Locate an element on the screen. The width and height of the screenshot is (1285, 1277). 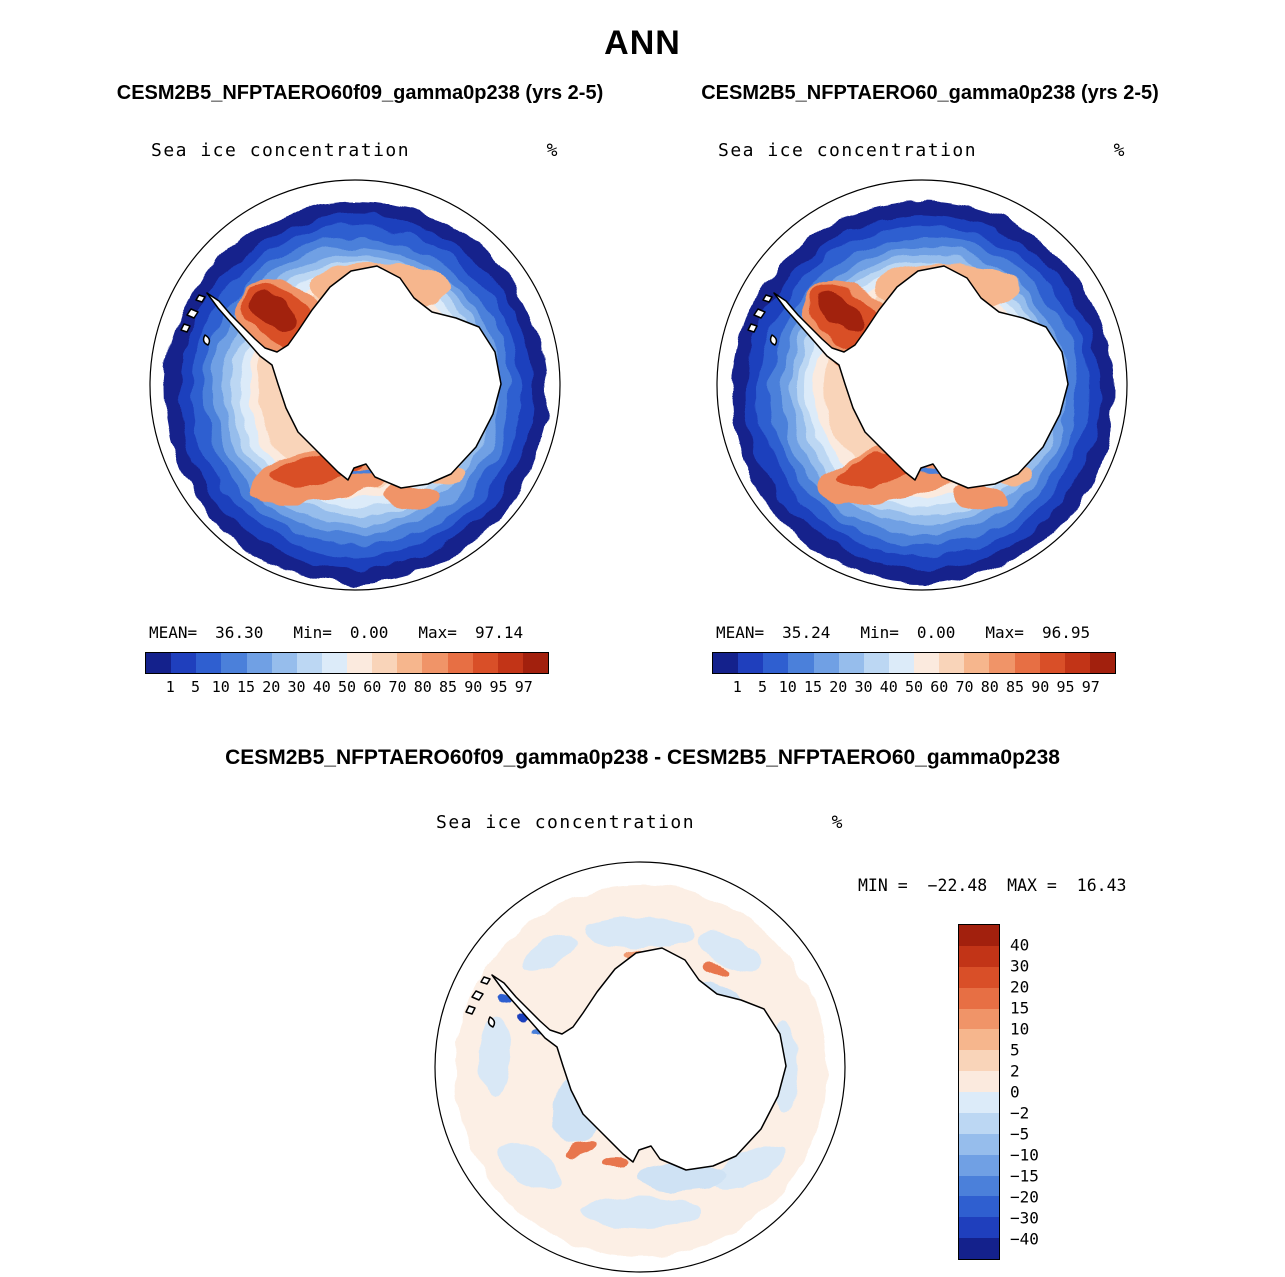
diff-min-value: −22.48 is located at coordinates (957, 885).